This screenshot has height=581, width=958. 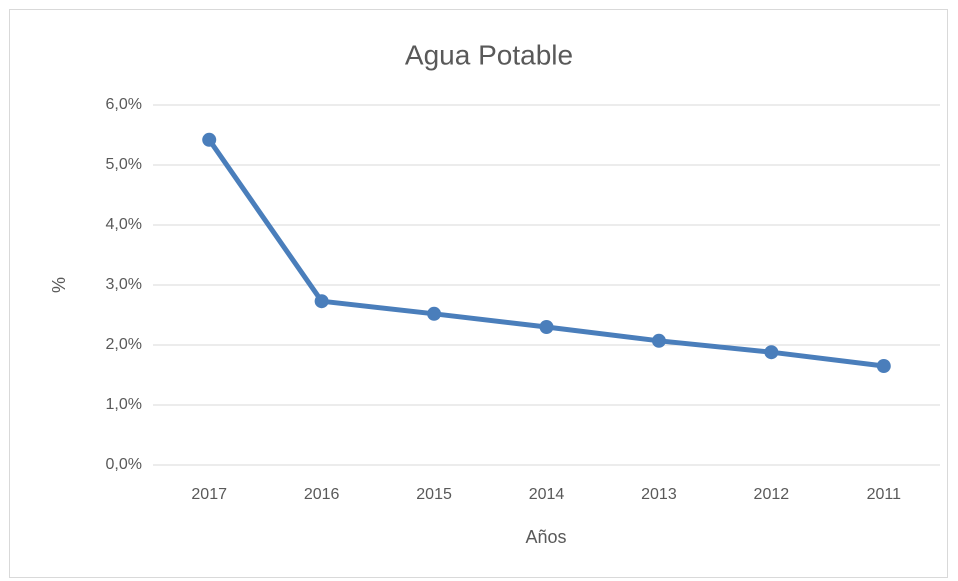 I want to click on x-tick-label: 2017, so click(x=209, y=494).